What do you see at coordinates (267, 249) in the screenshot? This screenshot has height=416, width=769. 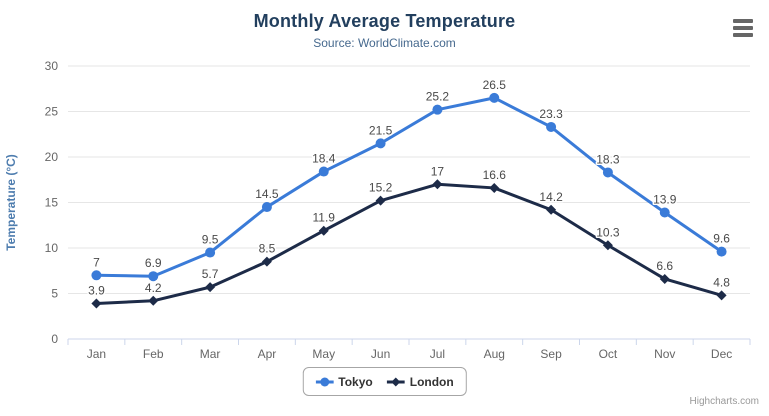 I see `data-label: 8.5` at bounding box center [267, 249].